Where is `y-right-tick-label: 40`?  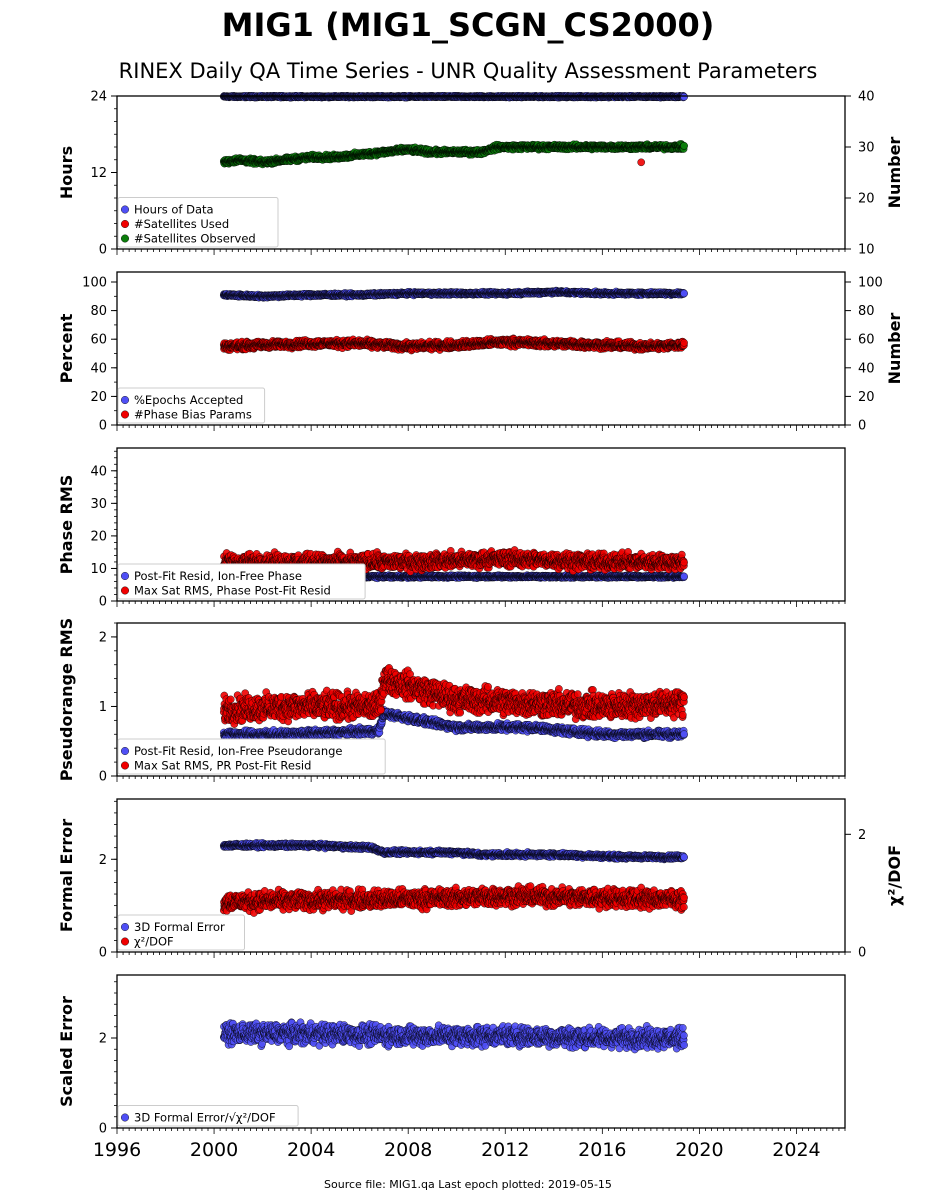
y-right-tick-label: 40 is located at coordinates (866, 97).